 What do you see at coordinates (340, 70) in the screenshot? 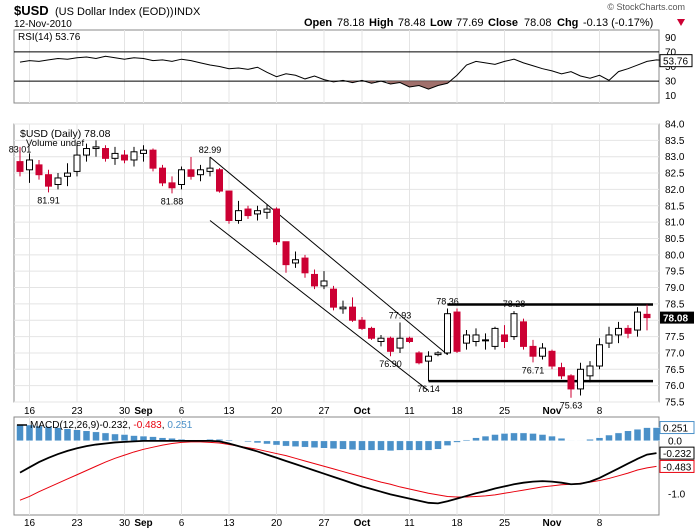
I see `rsi-layer` at bounding box center [340, 70].